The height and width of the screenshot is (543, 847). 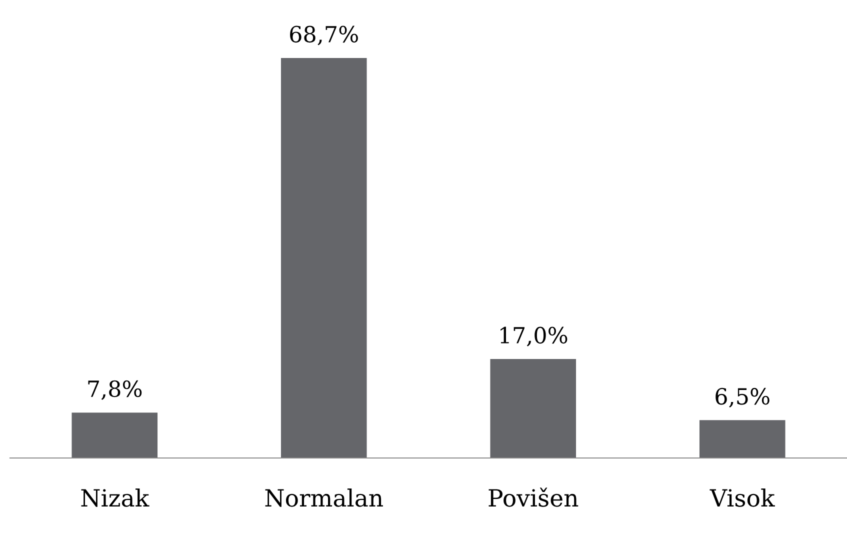 What do you see at coordinates (115, 497) in the screenshot?
I see `x-tick-label: Nizak` at bounding box center [115, 497].